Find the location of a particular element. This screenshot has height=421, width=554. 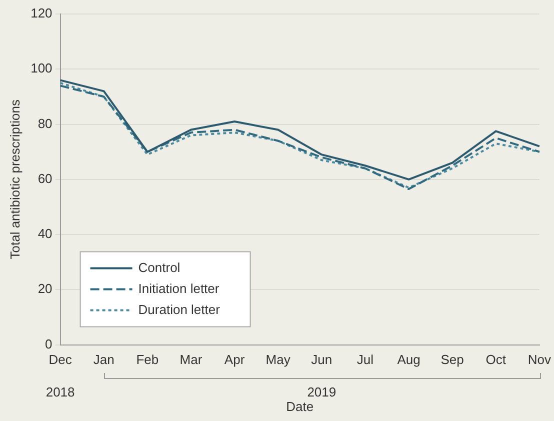

y-tick-label: 0 is located at coordinates (48, 344).